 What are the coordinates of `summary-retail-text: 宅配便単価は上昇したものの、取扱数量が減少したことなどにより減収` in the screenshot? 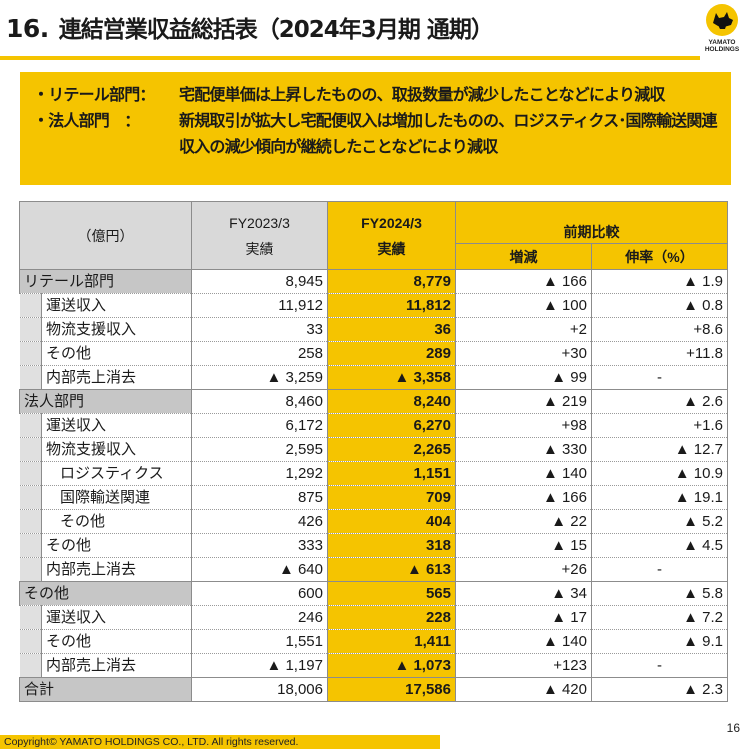 It's located at (422, 94).